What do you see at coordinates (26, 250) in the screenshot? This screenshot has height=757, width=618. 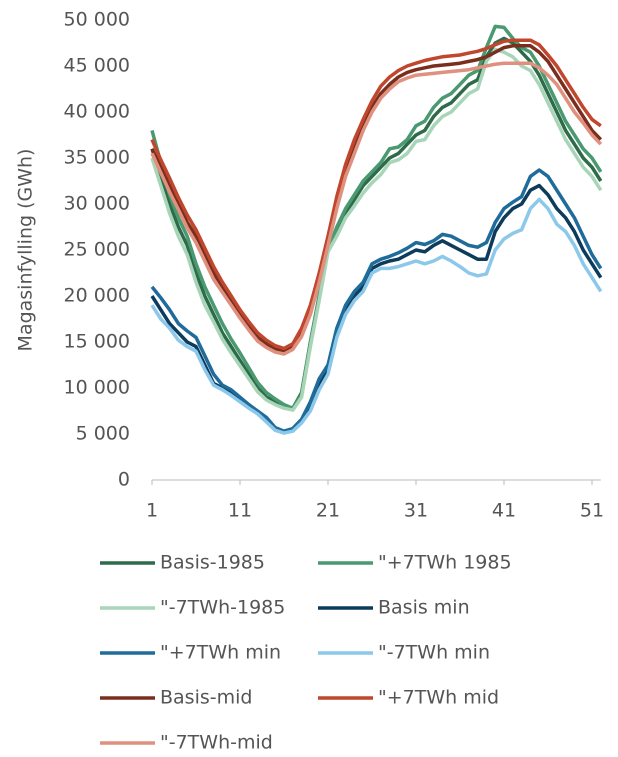 I see `y-axis-title: Magasinfylling (GWh)` at bounding box center [26, 250].